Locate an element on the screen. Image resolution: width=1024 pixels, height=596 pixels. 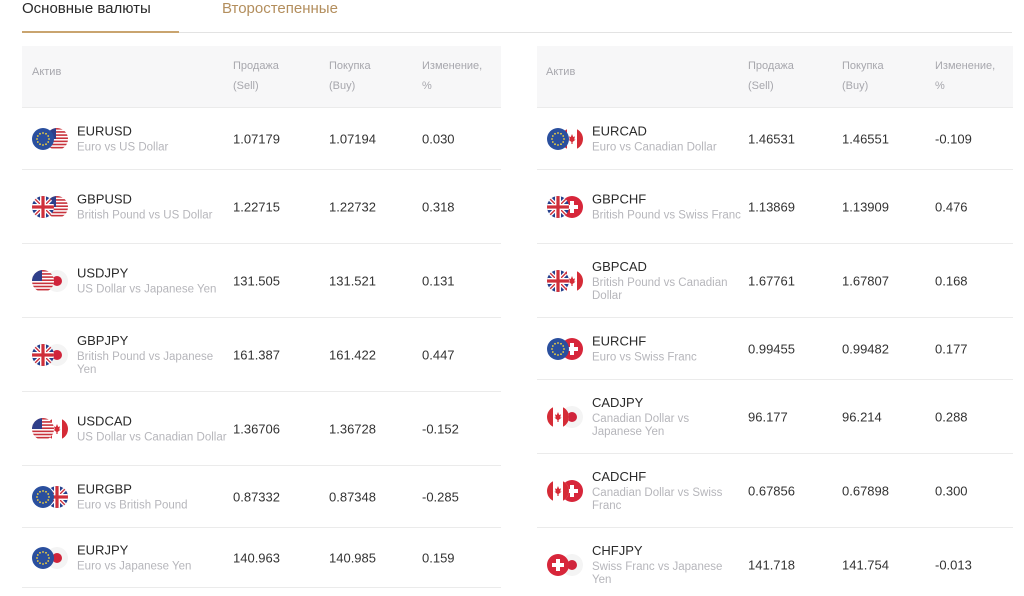
asset-code: CADCHF is located at coordinates (619, 476).